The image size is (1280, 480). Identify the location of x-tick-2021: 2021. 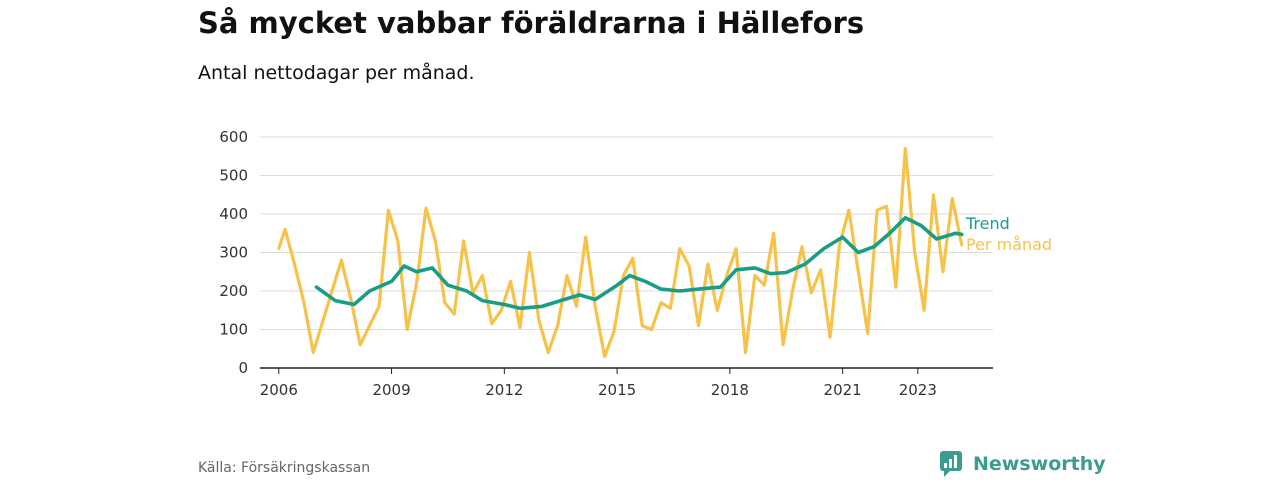
(843, 390).